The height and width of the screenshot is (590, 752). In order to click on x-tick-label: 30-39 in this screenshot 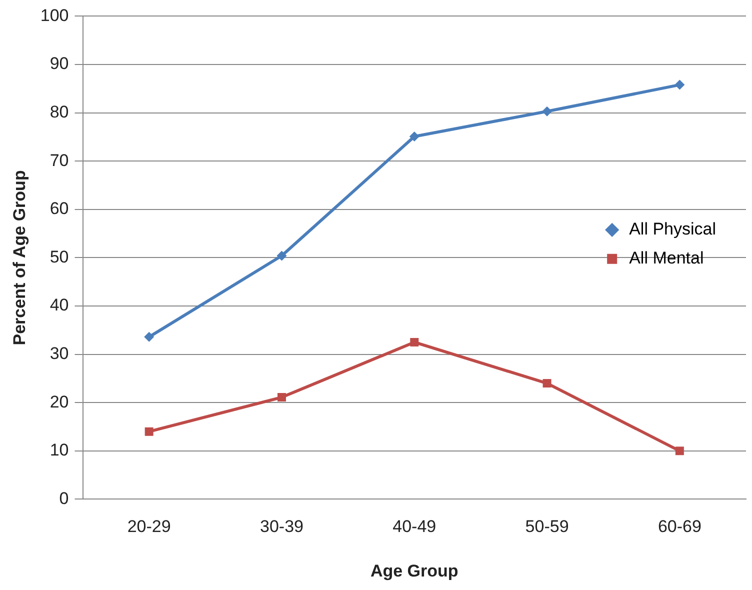, I will do `click(282, 526)`.